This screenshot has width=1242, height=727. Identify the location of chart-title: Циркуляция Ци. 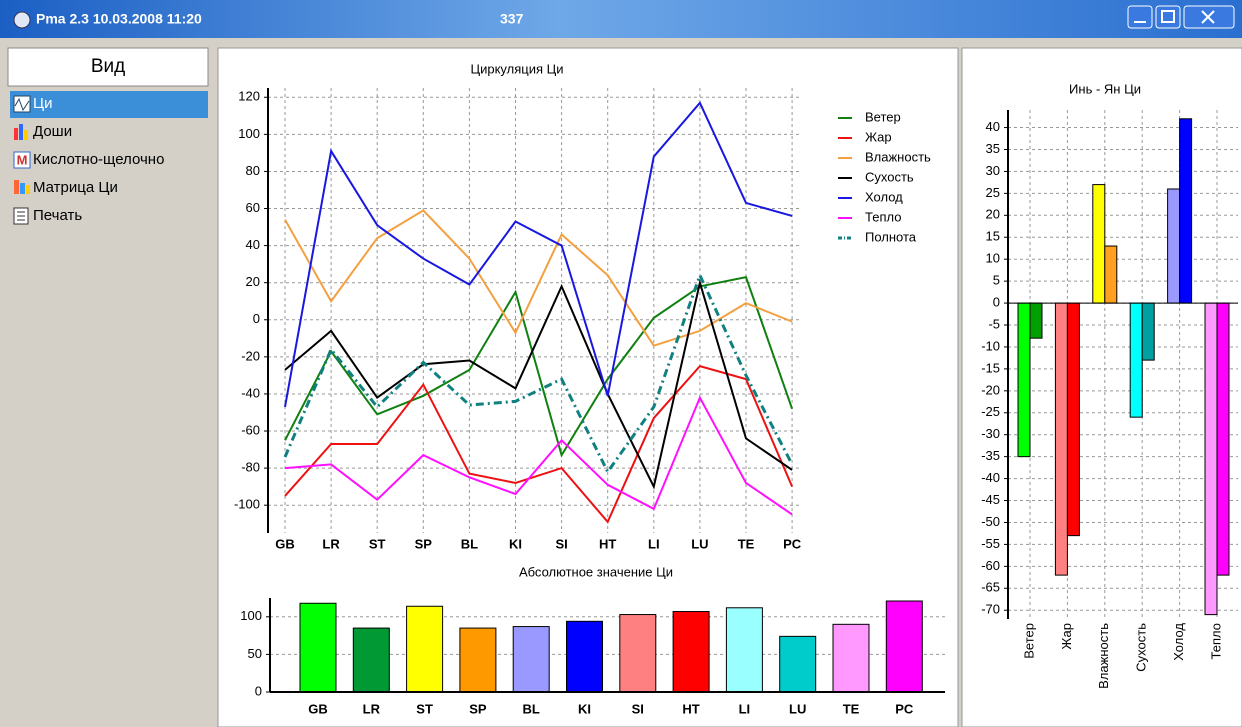
(516, 68).